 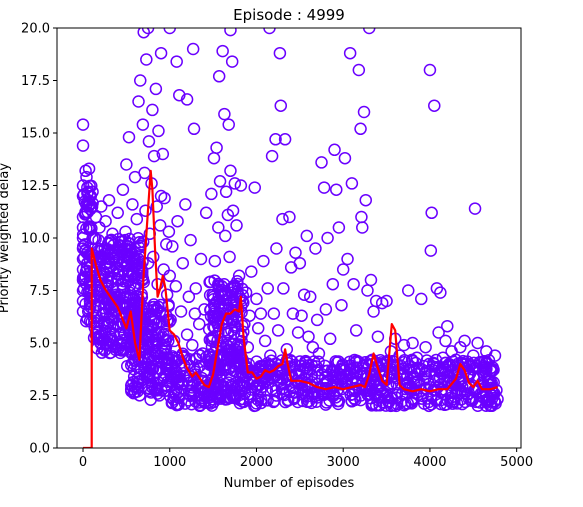 I want to click on x-tick-label: 5000, so click(x=516, y=462).